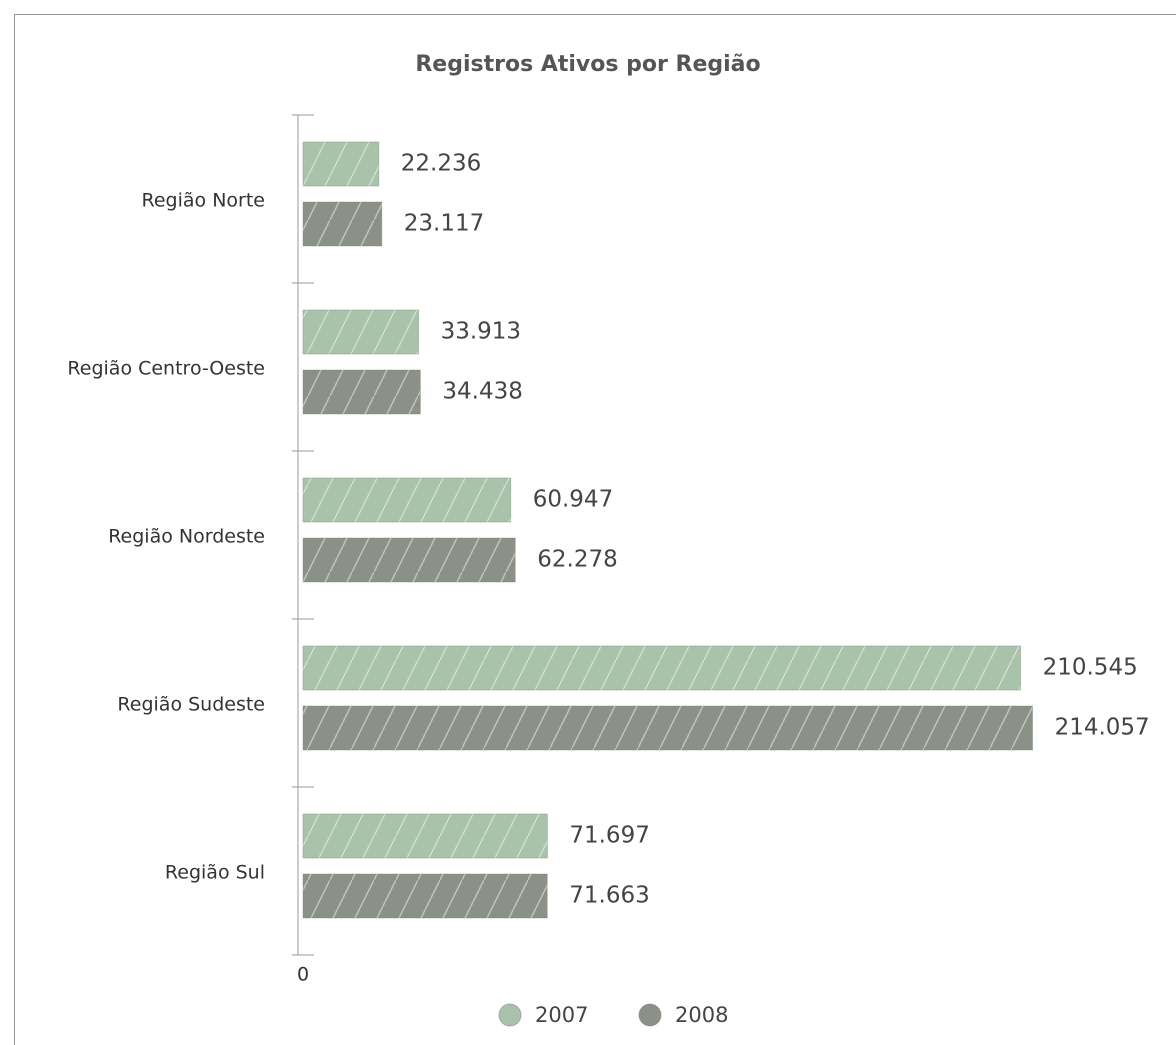  Describe the element at coordinates (1090, 668) in the screenshot. I see `value-label: 210.545` at that location.